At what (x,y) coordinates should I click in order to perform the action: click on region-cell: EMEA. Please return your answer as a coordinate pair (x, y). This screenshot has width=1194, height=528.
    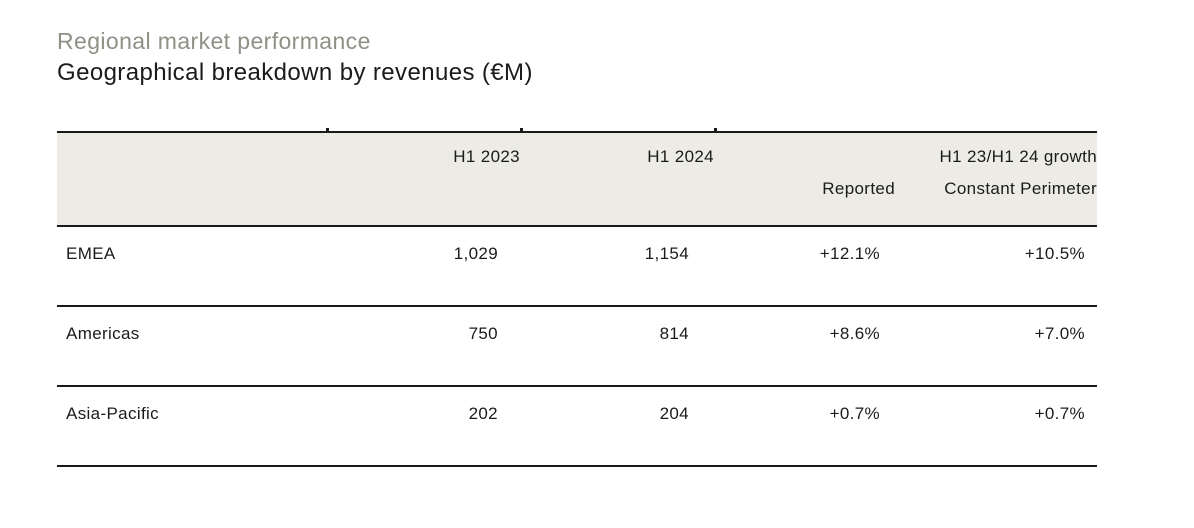
    Looking at the image, I should click on (191, 266).